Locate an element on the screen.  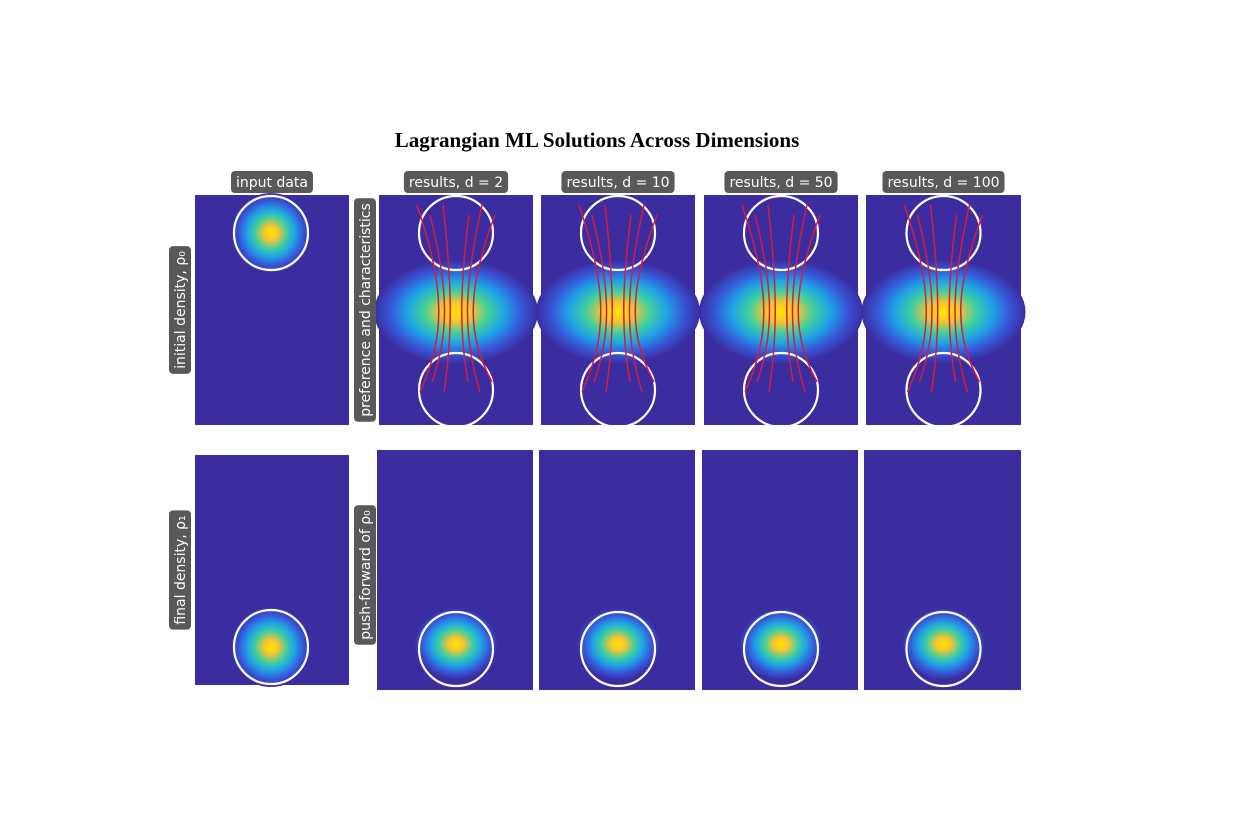
panel-label: results, d = 100 is located at coordinates (943, 183).